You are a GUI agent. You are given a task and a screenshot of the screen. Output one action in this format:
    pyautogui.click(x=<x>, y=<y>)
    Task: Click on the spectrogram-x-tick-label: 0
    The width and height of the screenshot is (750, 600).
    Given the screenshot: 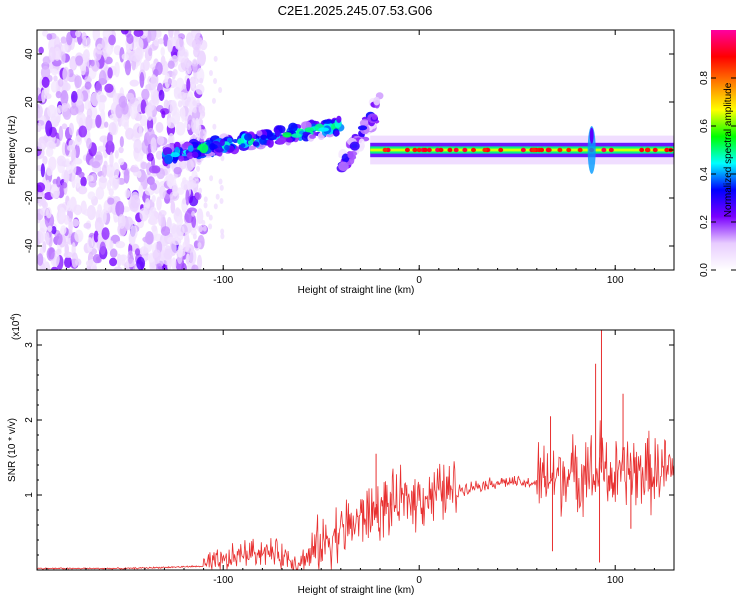 What is the action you would take?
    pyautogui.click(x=419, y=280)
    